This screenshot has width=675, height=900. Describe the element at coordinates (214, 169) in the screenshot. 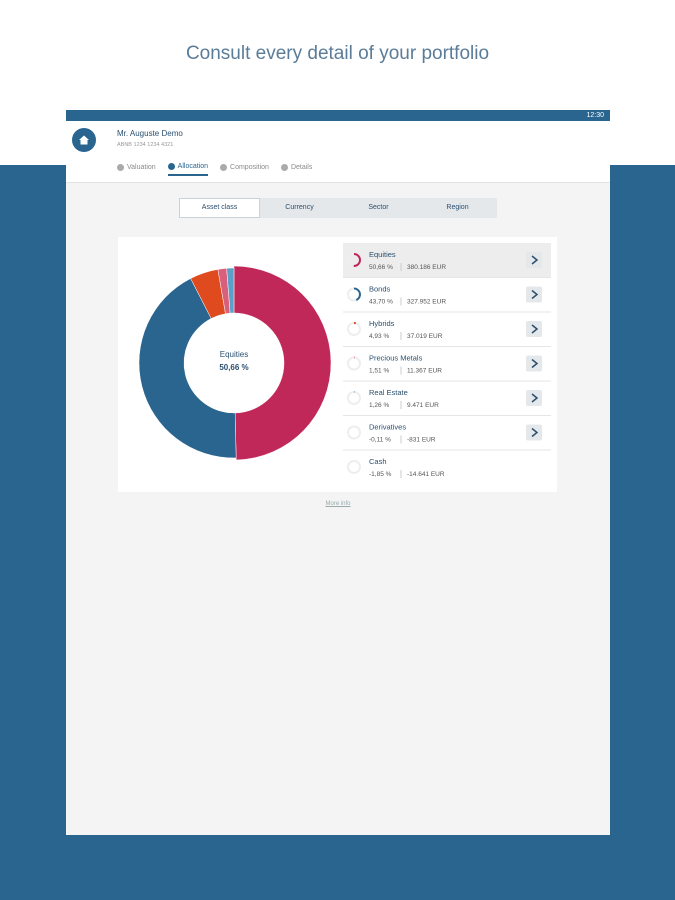

I see `tab-bar: Valuation Allocation Composition Details` at that location.